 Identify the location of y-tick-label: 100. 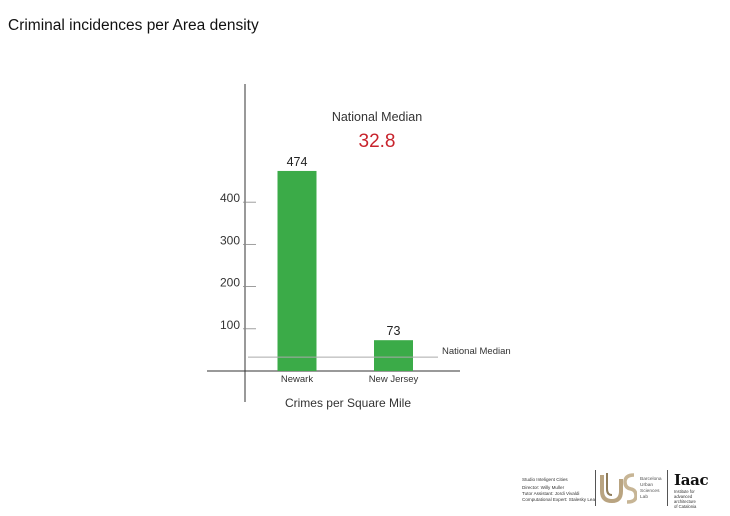
(230, 325).